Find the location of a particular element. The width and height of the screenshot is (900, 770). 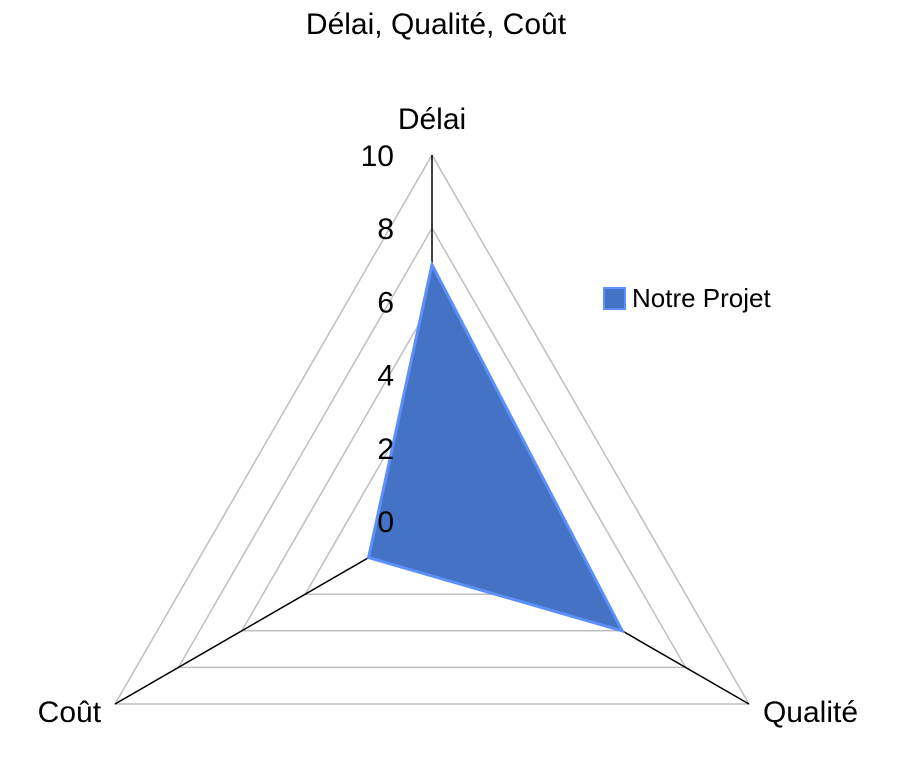

tick-label: 0 is located at coordinates (385, 522).